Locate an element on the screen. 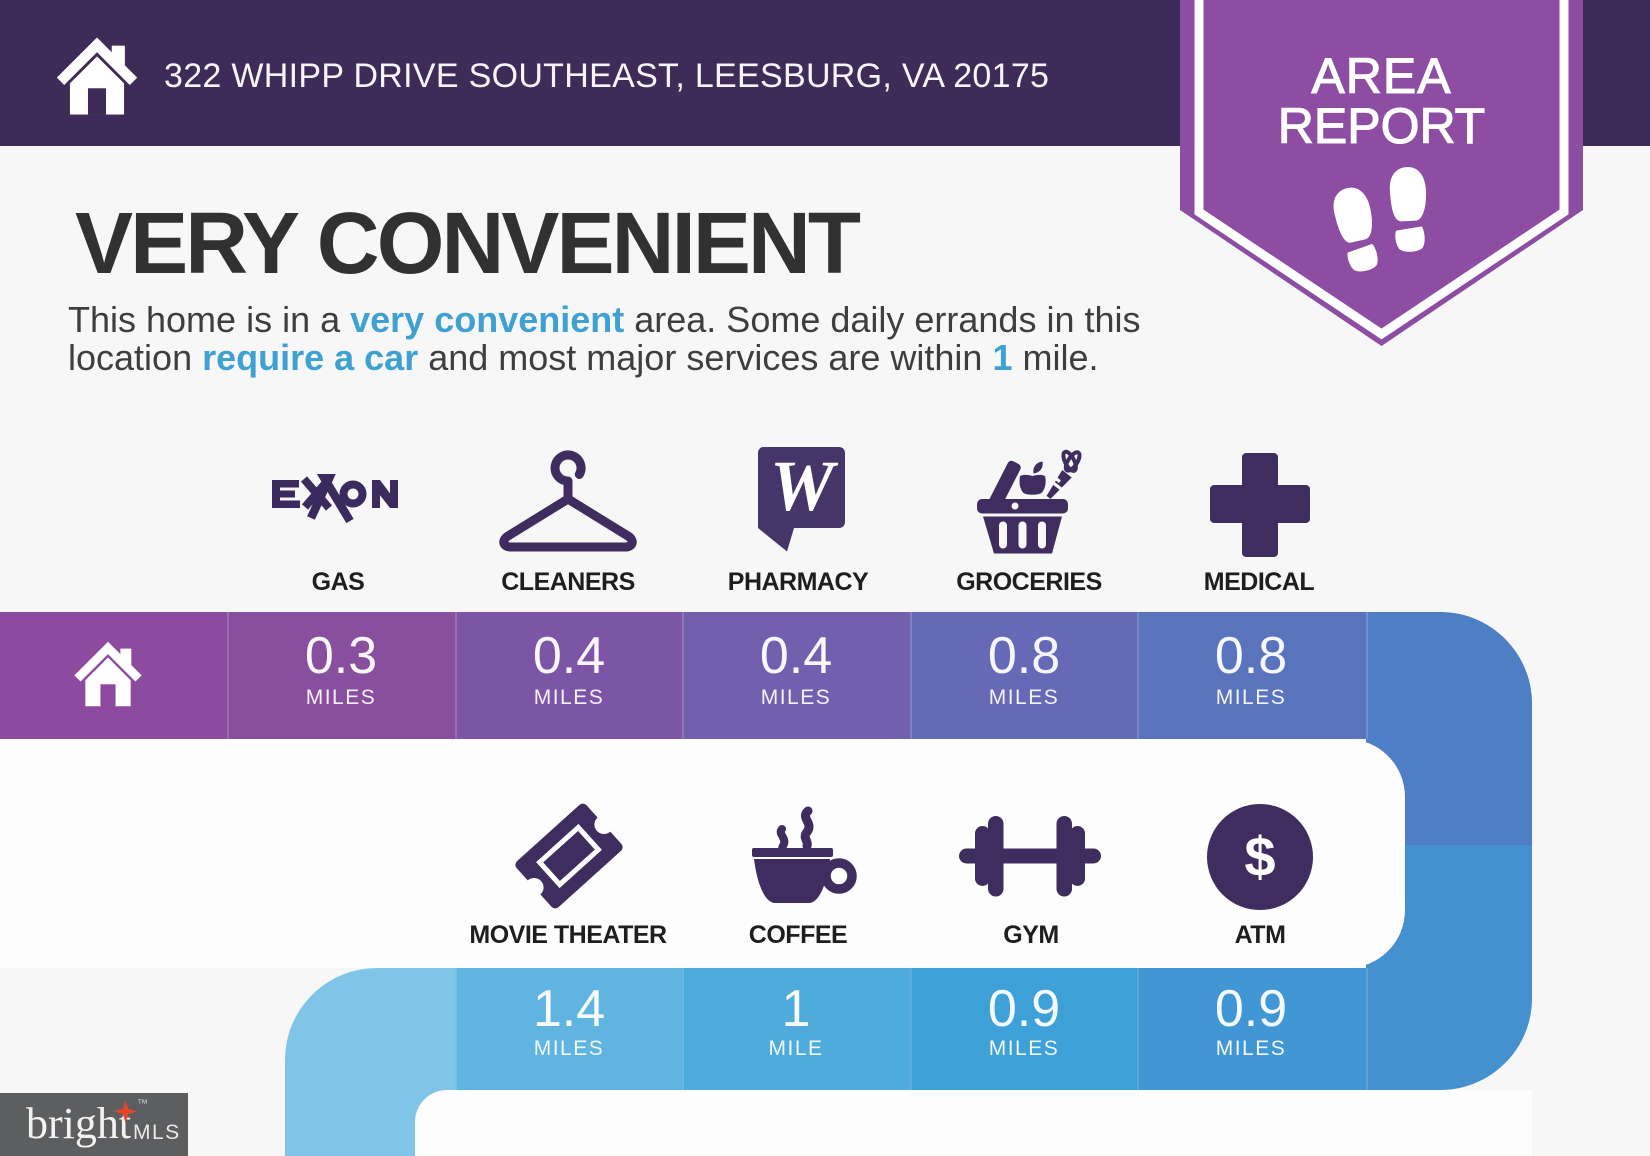  svg-text: W is located at coordinates (804, 486).